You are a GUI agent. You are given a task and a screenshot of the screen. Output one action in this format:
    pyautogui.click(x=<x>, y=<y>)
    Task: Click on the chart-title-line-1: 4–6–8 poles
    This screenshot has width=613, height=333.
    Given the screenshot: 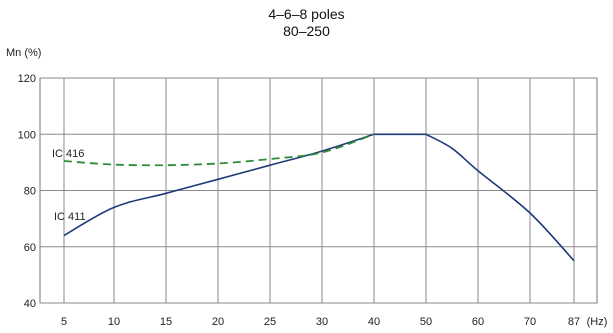 What is the action you would take?
    pyautogui.click(x=306, y=14)
    